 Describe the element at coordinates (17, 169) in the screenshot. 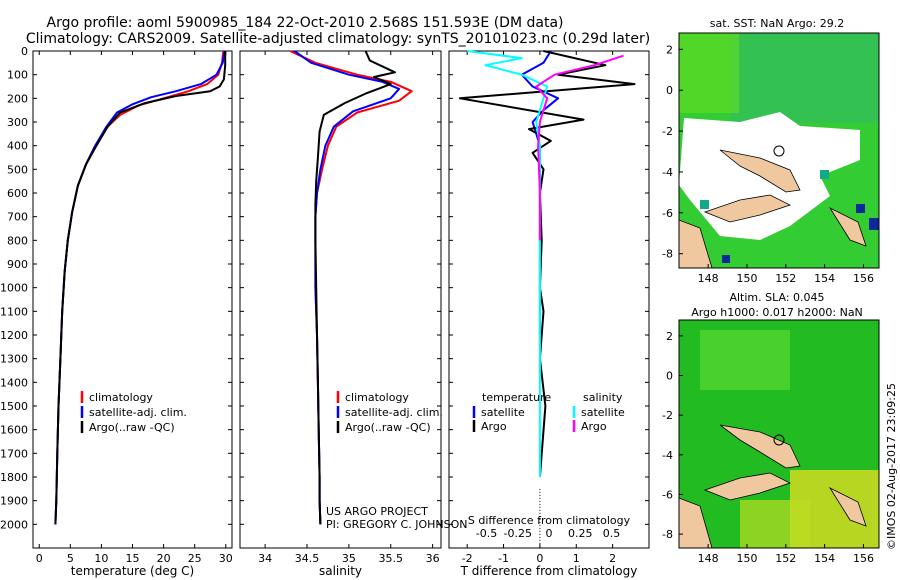

I see `depth-tick-label: 500` at that location.